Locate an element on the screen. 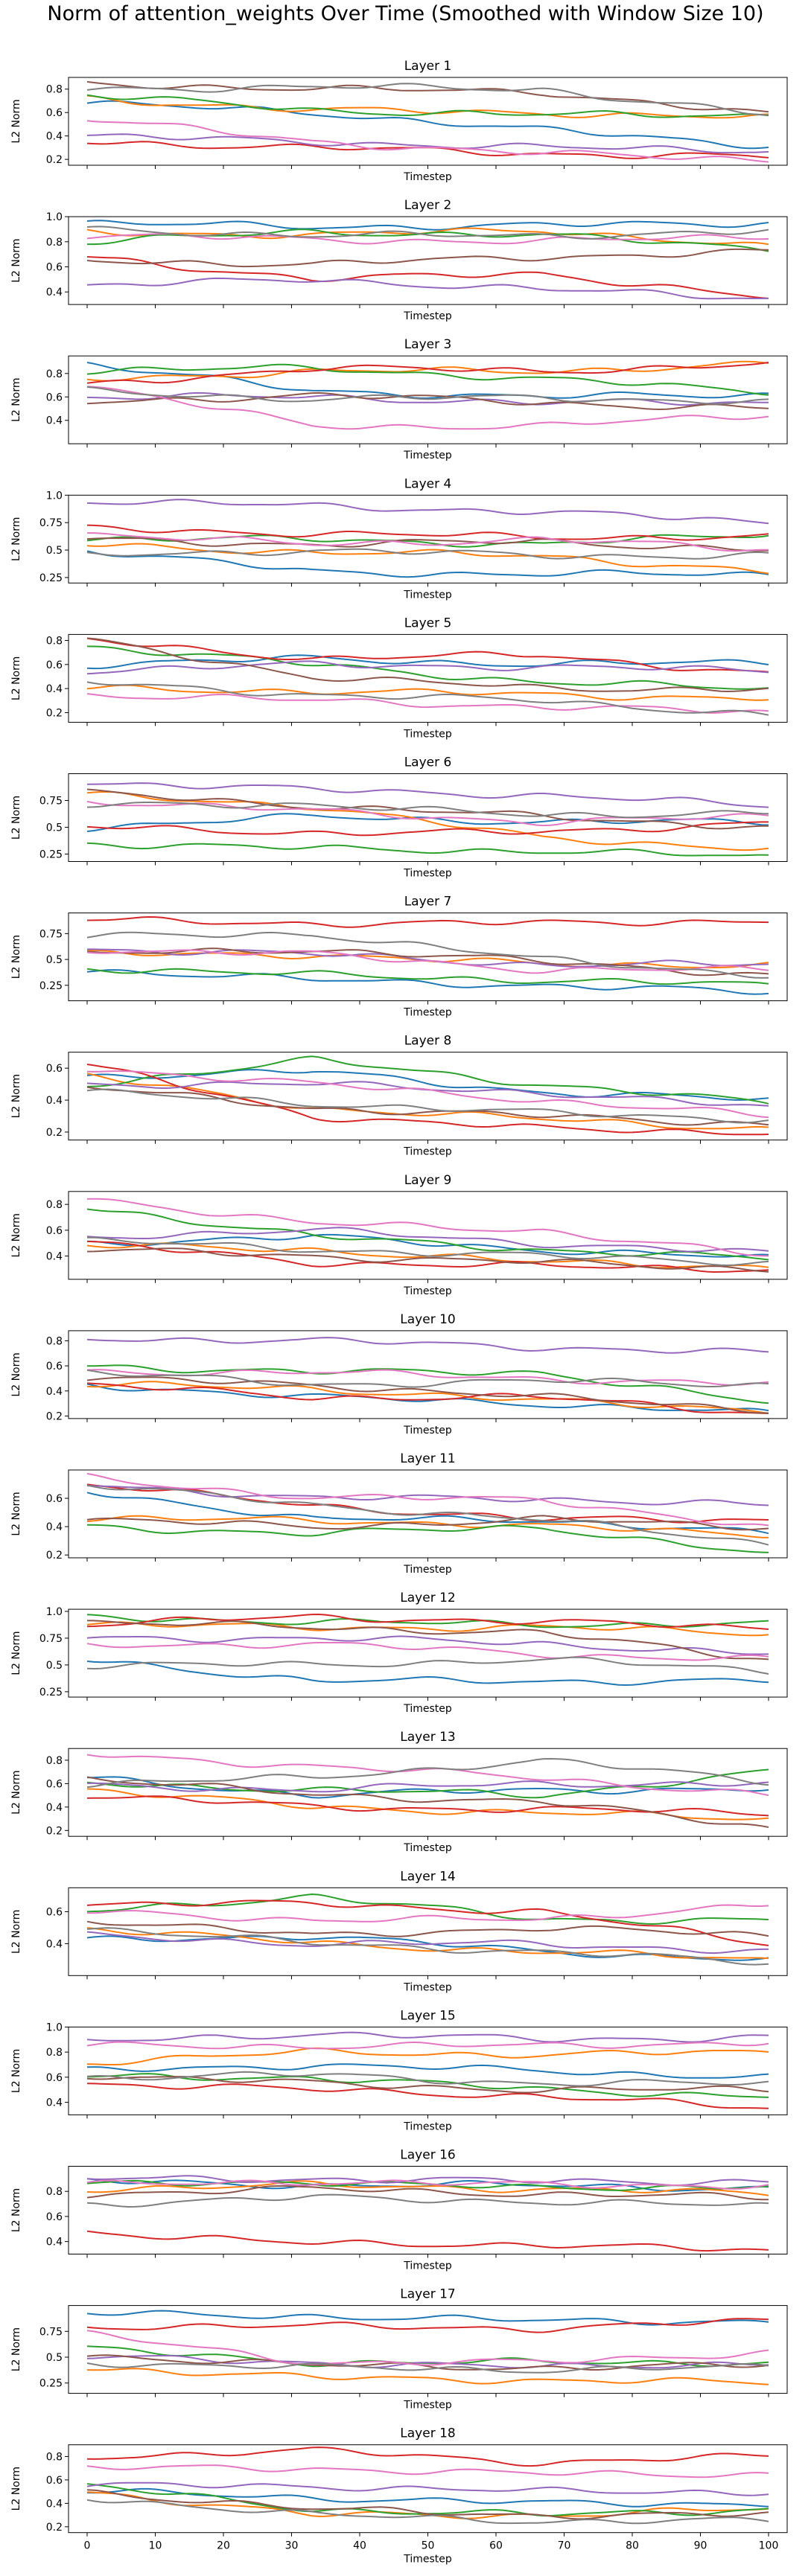 This screenshot has height=2576, width=811. panel-title: Layer 17 is located at coordinates (427, 2294).